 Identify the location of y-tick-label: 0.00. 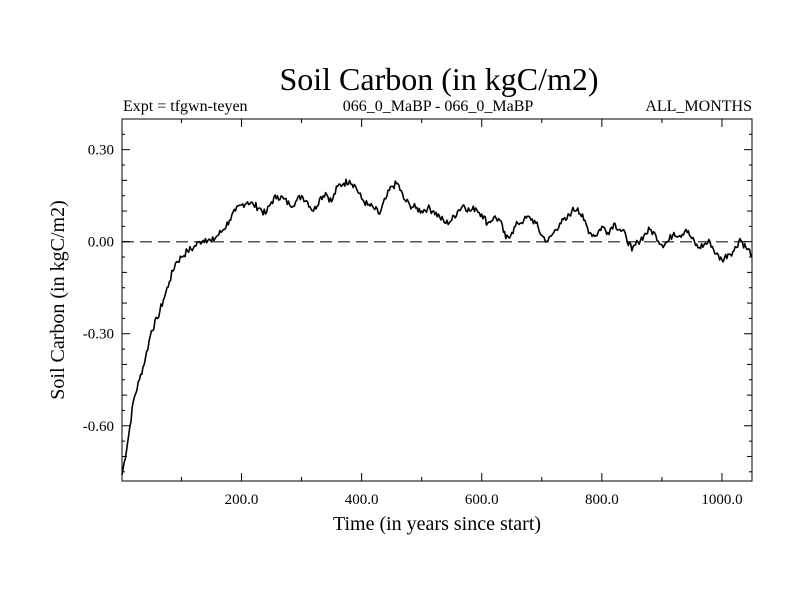
(101, 243).